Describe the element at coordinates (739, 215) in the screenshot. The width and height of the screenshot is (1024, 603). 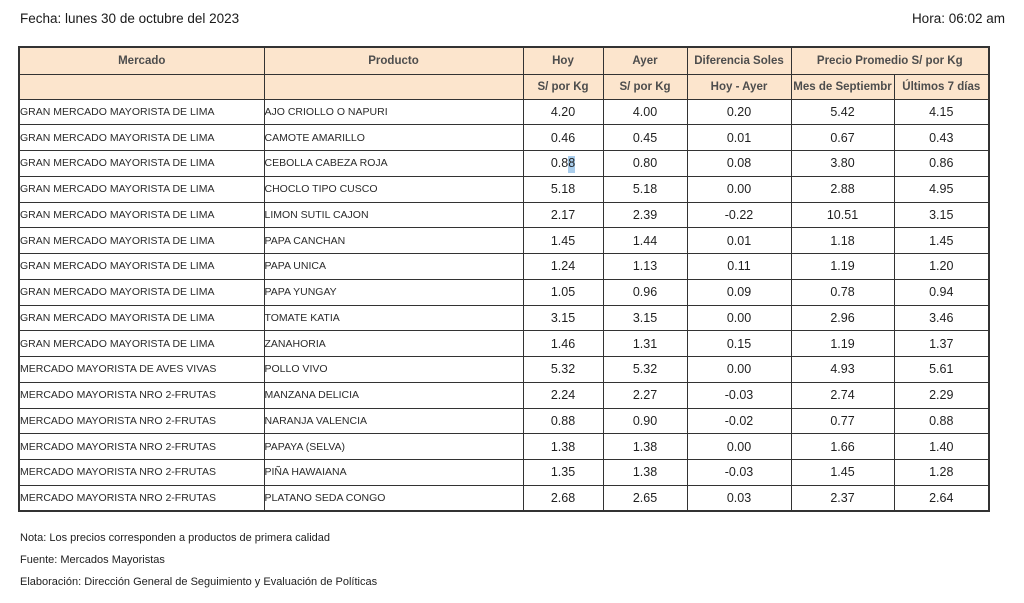
I see `diferencia-cell: -0.22` at that location.